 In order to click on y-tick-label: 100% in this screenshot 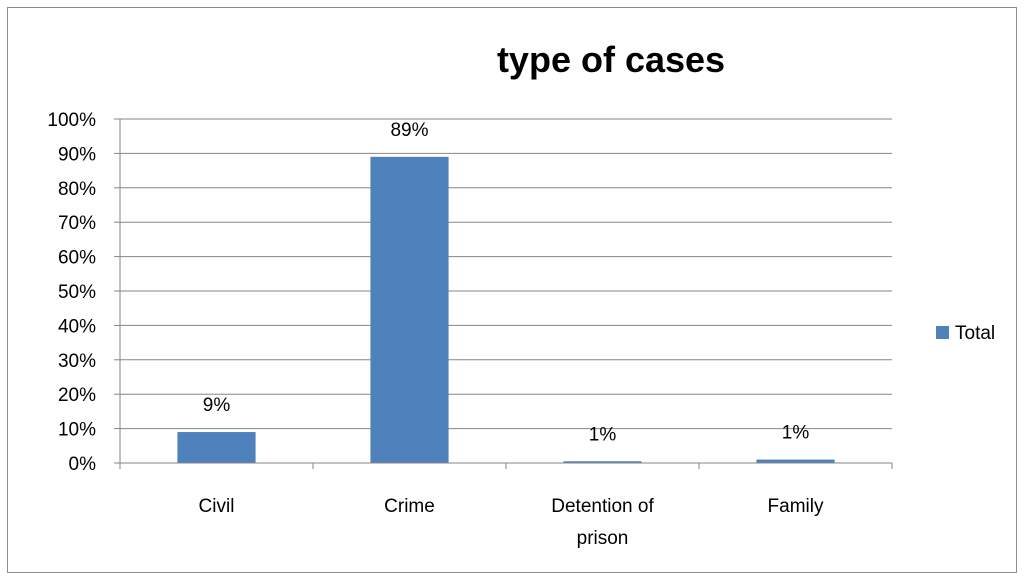, I will do `click(71, 120)`.